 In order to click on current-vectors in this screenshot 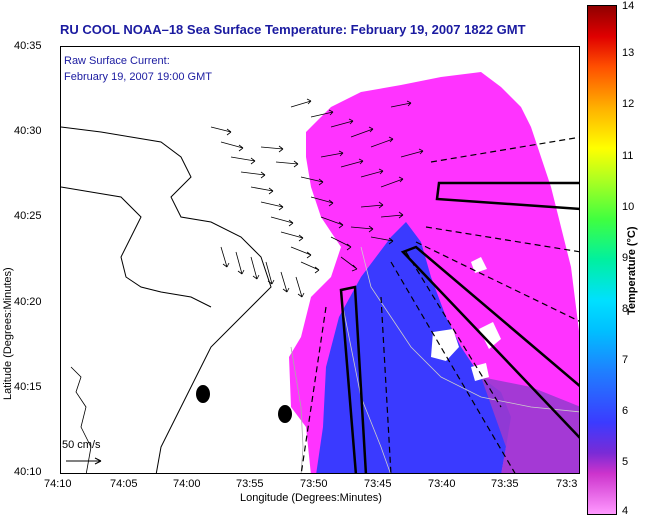, I will do `click(317, 198)`.